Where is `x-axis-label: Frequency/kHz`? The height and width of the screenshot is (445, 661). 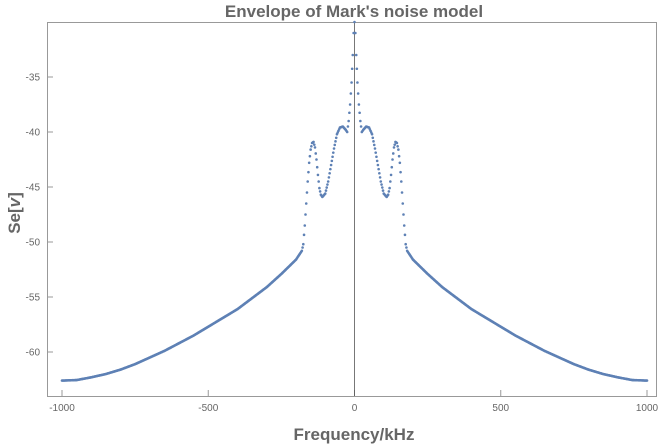
x-axis-label: Frequency/kHz is located at coordinates (354, 434).